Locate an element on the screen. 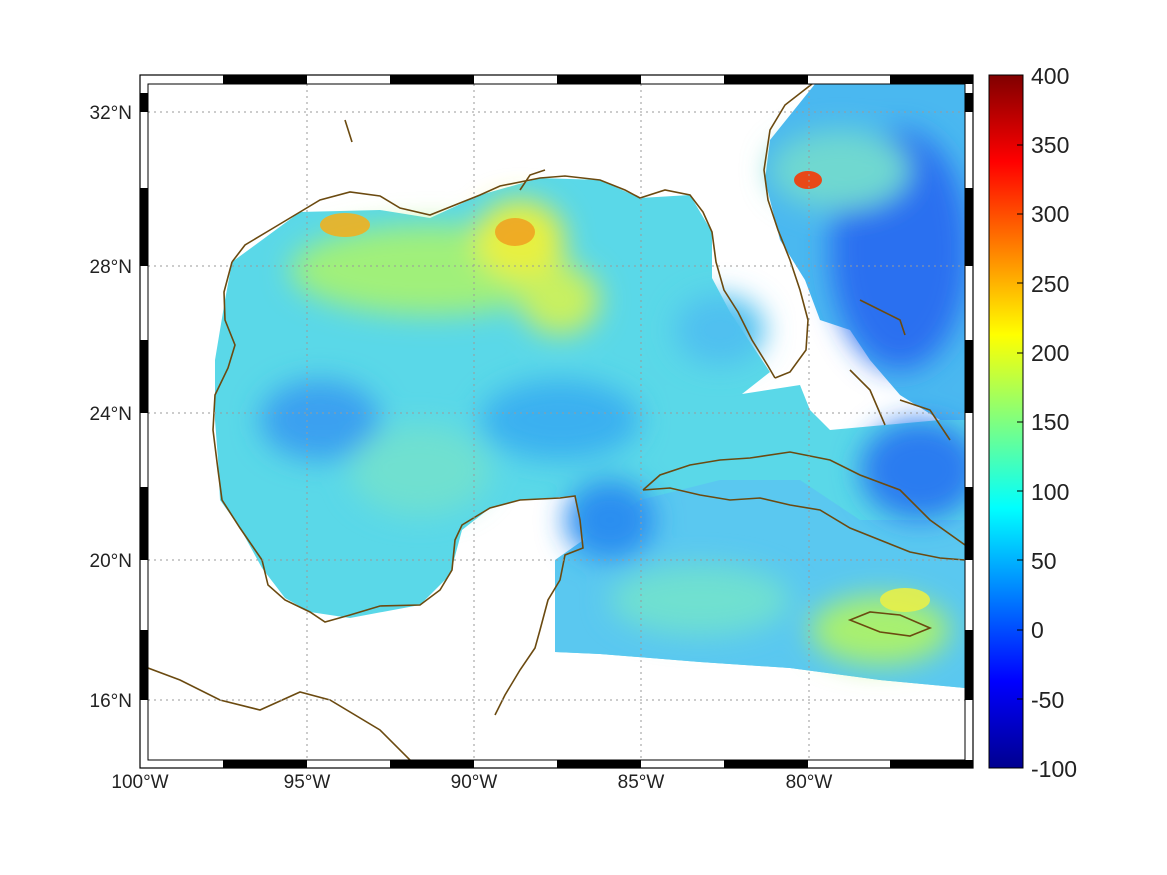  lon-labels: 100°W 95°W 90°W 85°W 80°W is located at coordinates (471, 782).